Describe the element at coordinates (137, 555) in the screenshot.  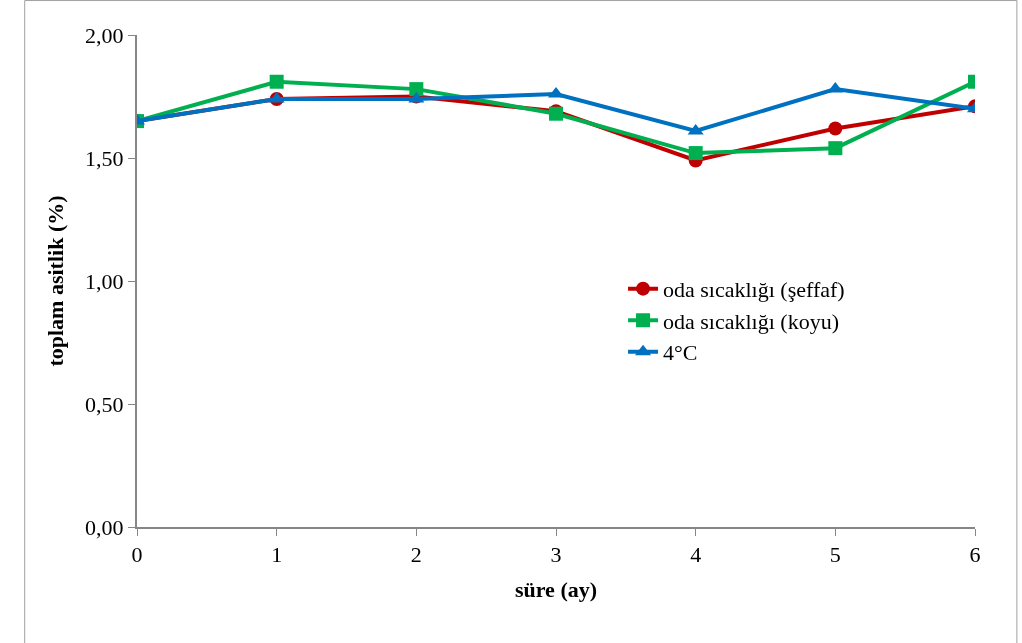
I see `x-tick-label: 0` at that location.